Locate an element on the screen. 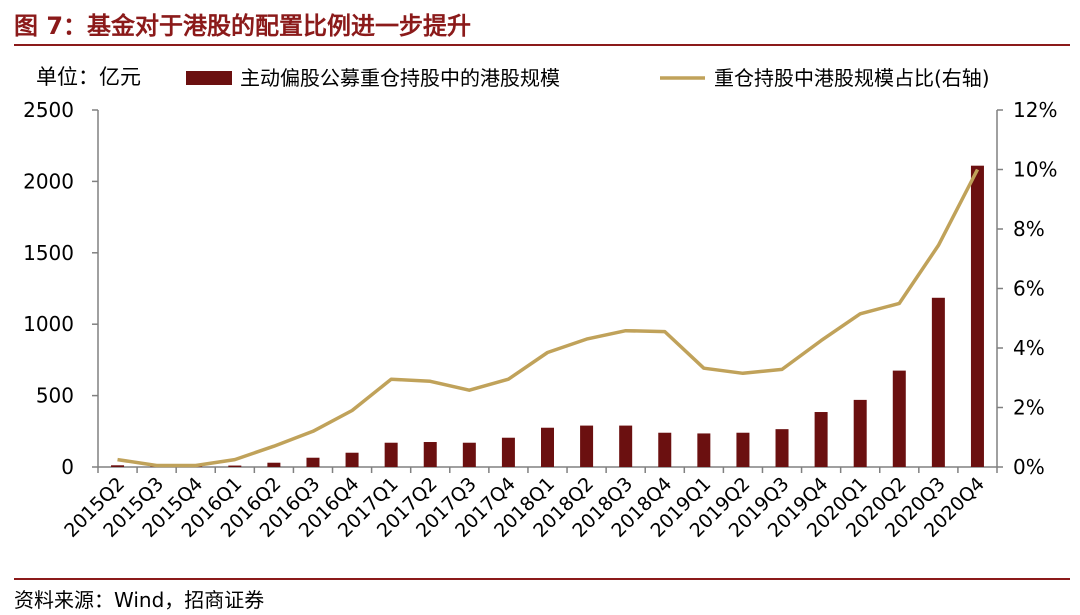  legend-bar-label: 主动偏股公募重仓持股中的港股规模 is located at coordinates (400, 78).